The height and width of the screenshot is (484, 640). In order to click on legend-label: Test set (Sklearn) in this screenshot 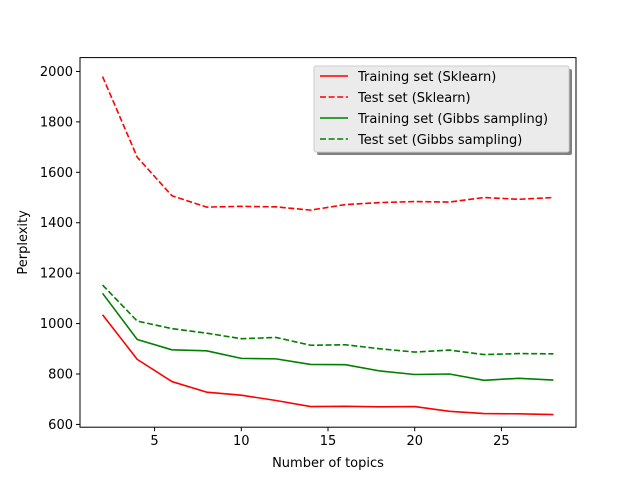, I will do `click(414, 98)`.